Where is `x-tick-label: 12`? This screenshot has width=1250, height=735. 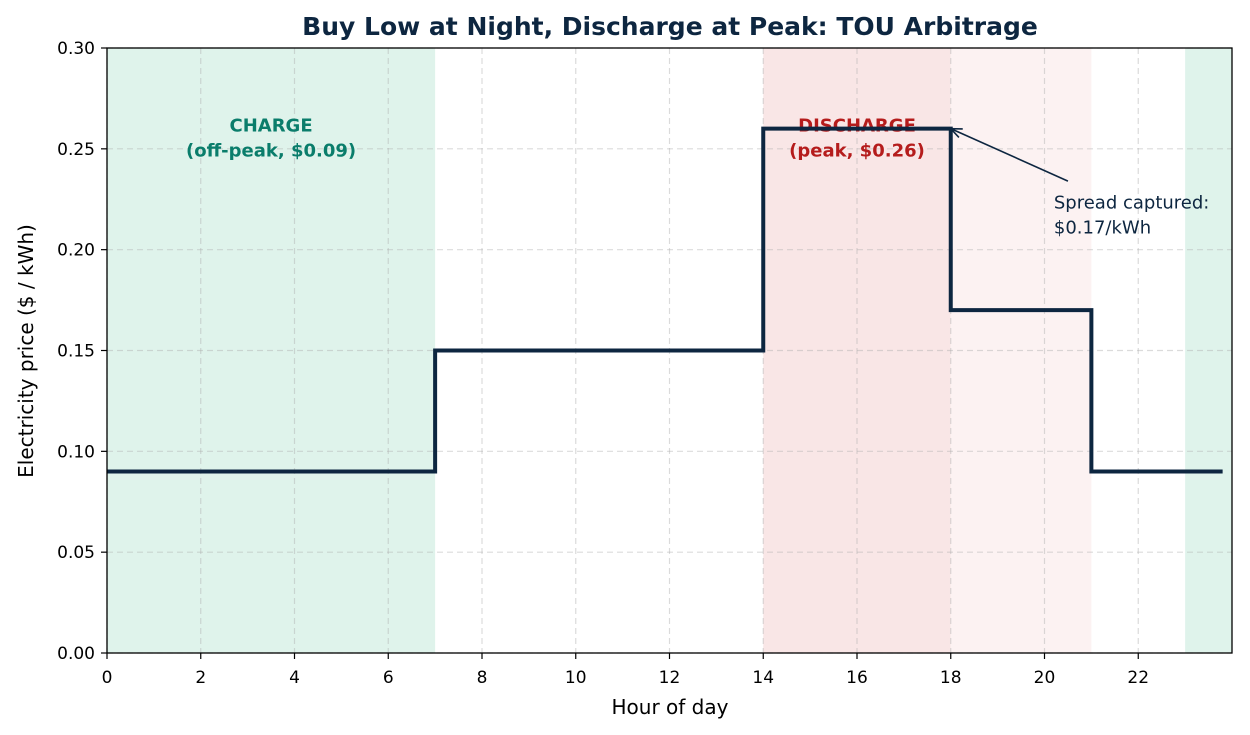 x-tick-label: 12 is located at coordinates (670, 678).